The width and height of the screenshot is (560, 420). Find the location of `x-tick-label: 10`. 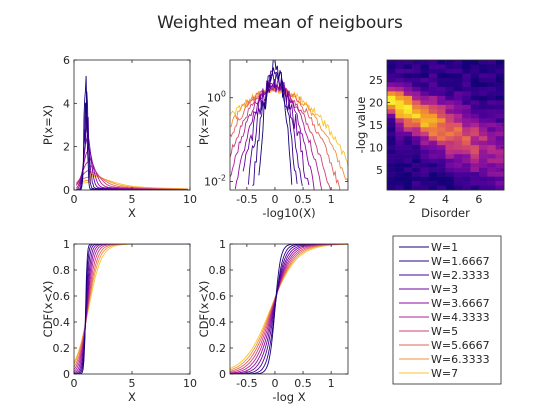

x-tick-label: 10 is located at coordinates (190, 199).